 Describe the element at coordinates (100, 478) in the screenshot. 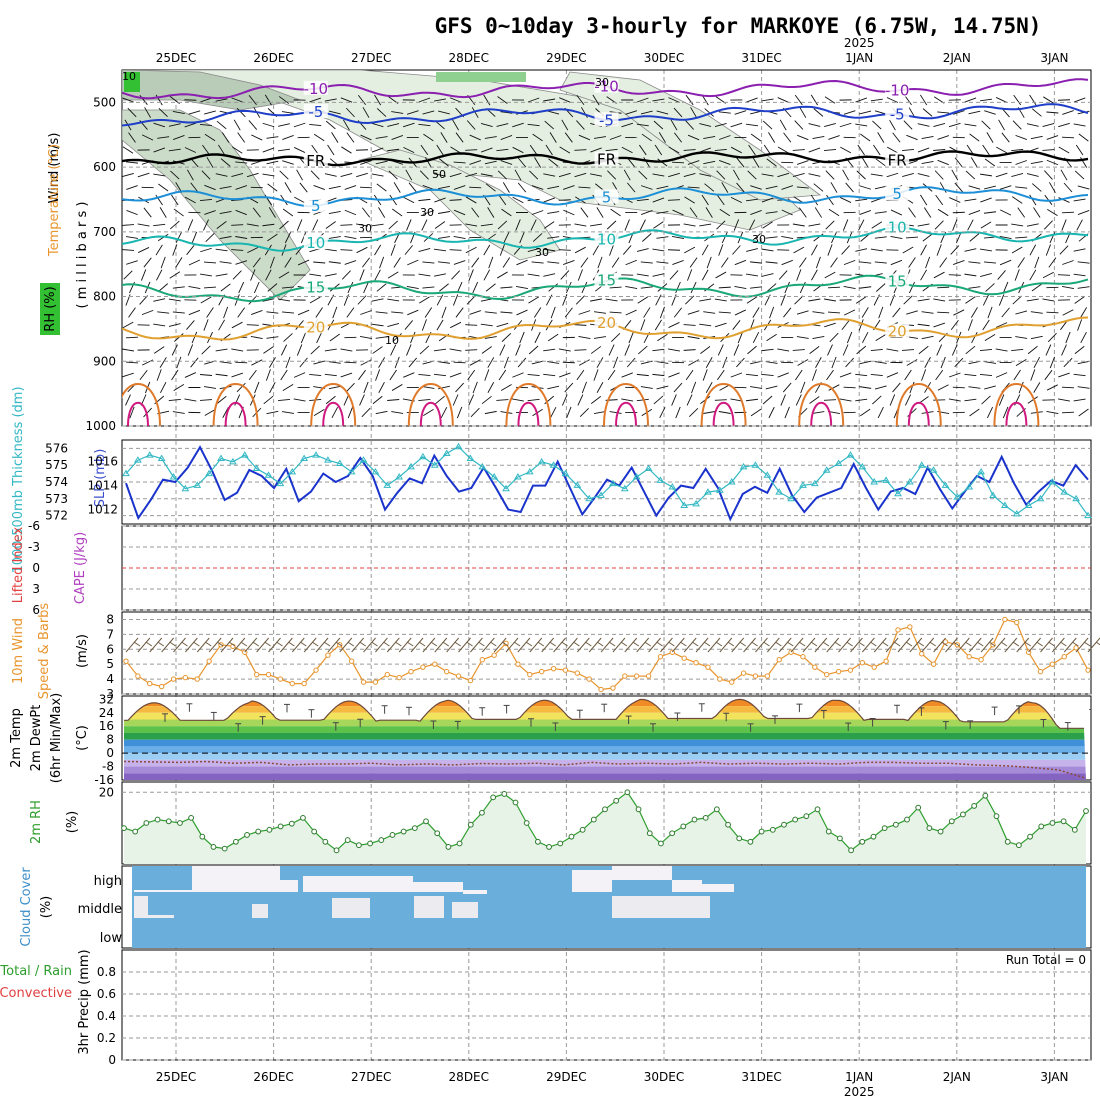

I see `slp-axis-label: SLP (mb)` at that location.